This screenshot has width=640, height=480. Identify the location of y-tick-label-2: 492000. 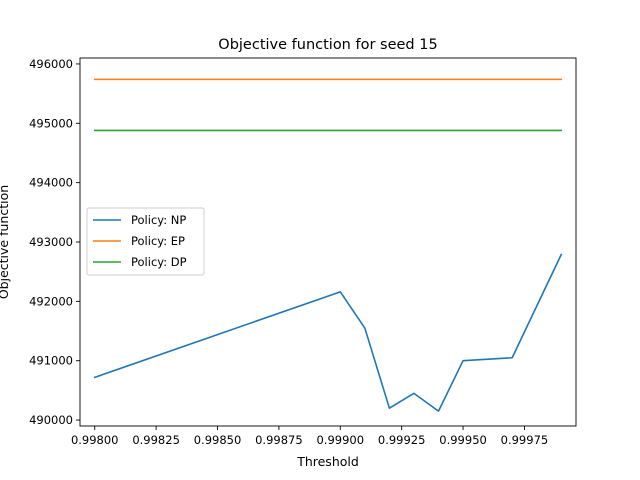
(51, 301).